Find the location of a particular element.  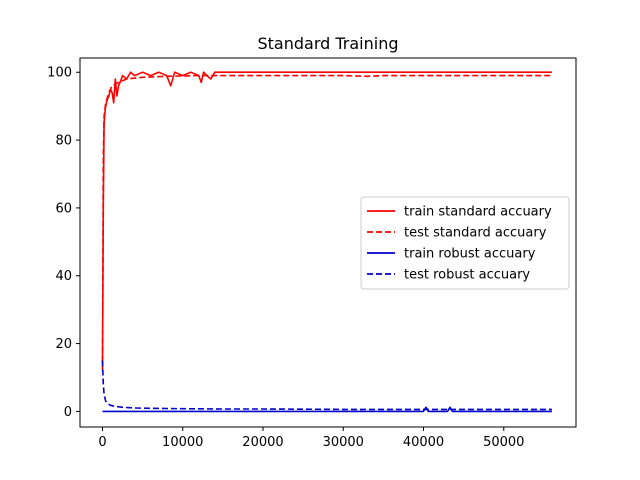

legend-label: train robust accuary is located at coordinates (470, 254).